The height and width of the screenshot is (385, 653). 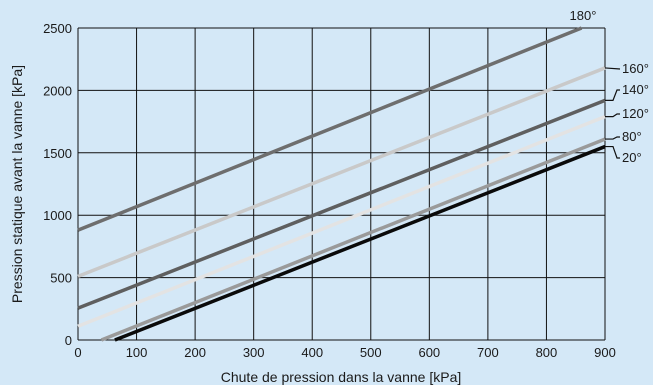 What do you see at coordinates (57, 28) in the screenshot?
I see `y-tick-label: 2500` at bounding box center [57, 28].